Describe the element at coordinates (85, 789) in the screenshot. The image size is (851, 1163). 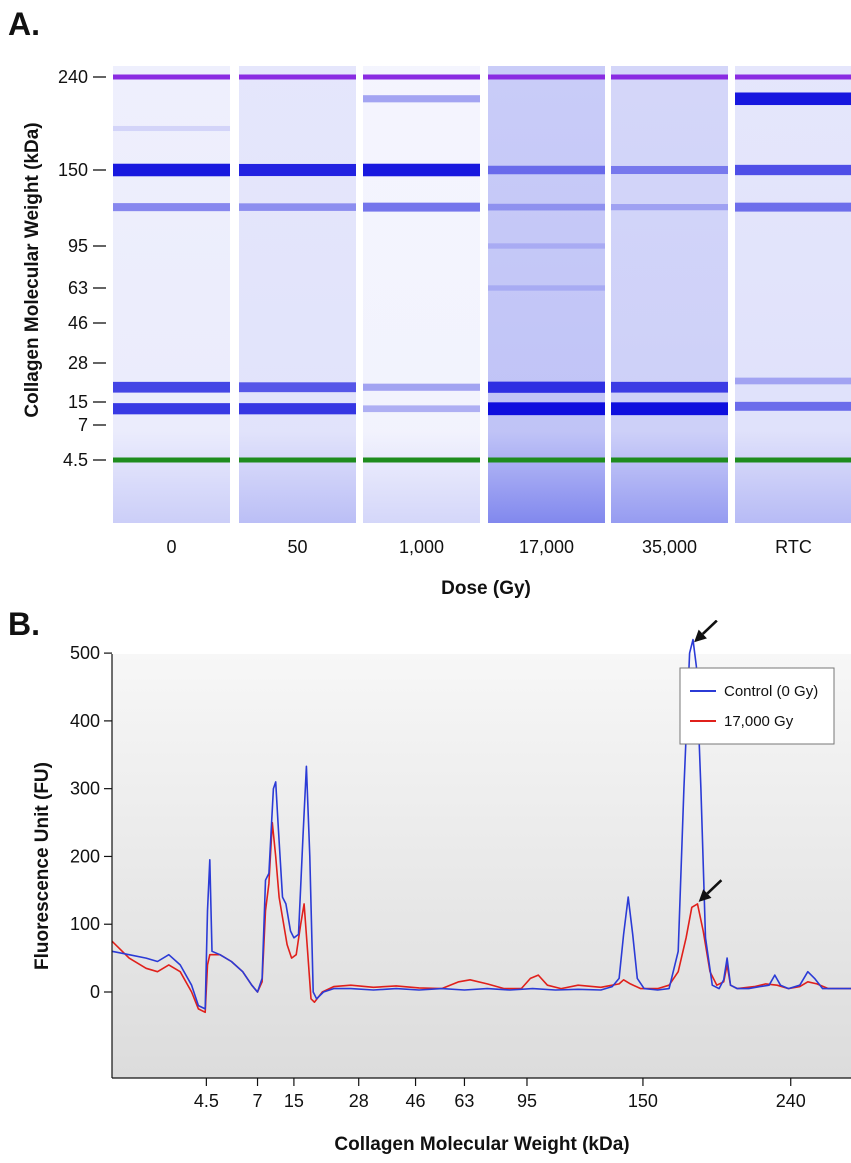
I see `y-tick-label: 300` at that location.